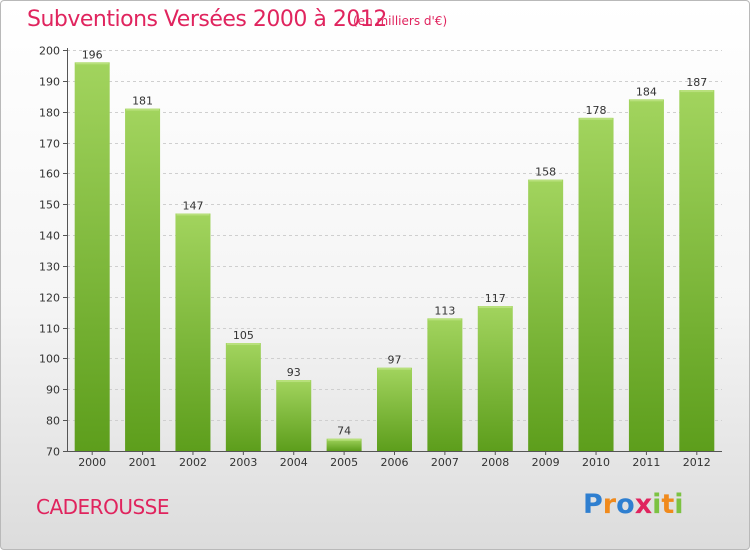 This screenshot has width=750, height=550. What do you see at coordinates (696, 82) in the screenshot?
I see `bar-value-label: 187` at bounding box center [696, 82].